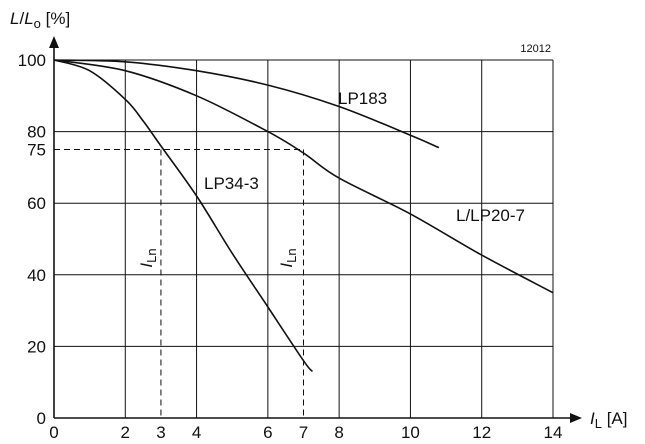 The image size is (645, 444). I want to click on y-tick-label: 100, so click(32, 60).